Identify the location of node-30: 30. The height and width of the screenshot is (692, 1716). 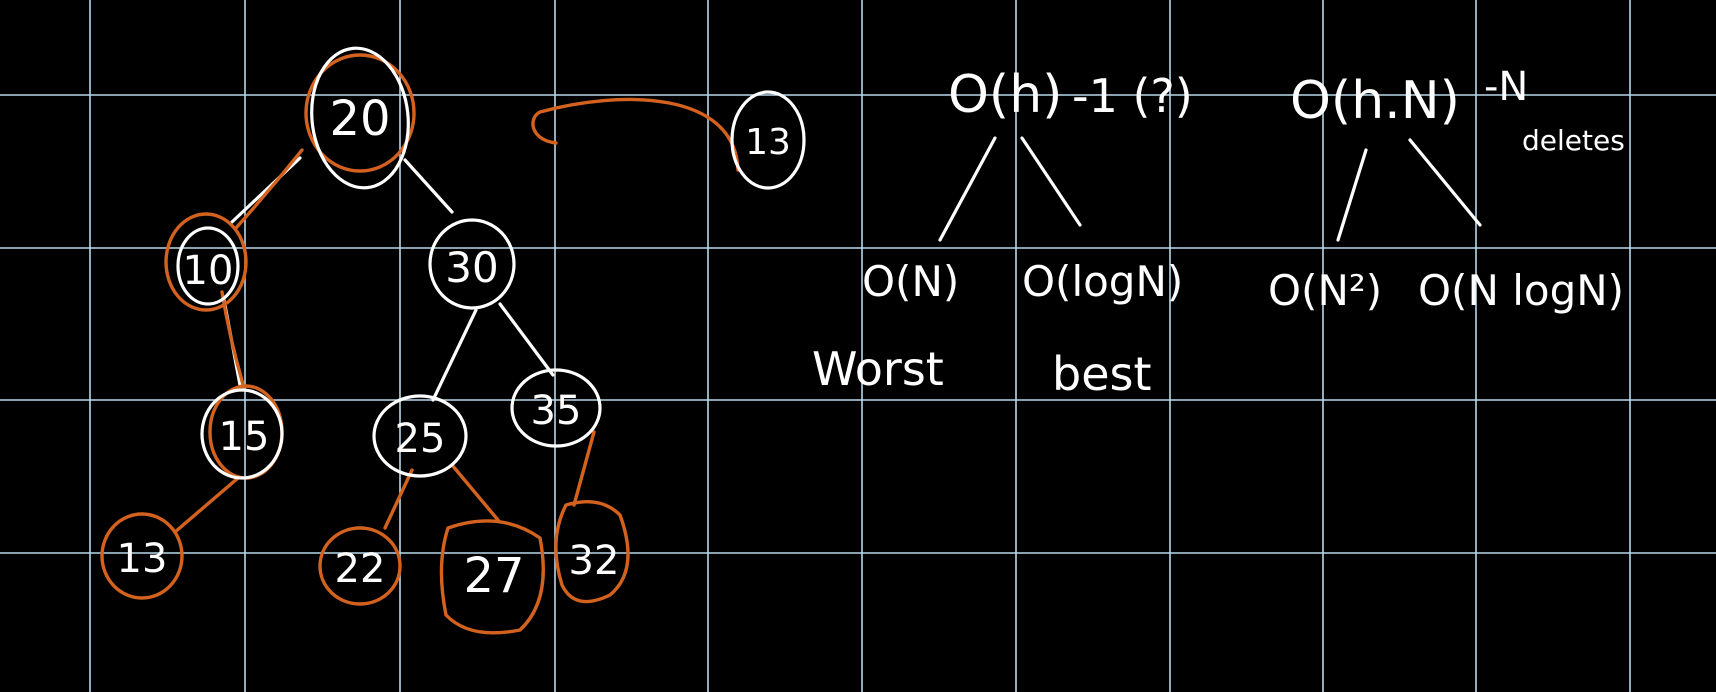
(472, 264).